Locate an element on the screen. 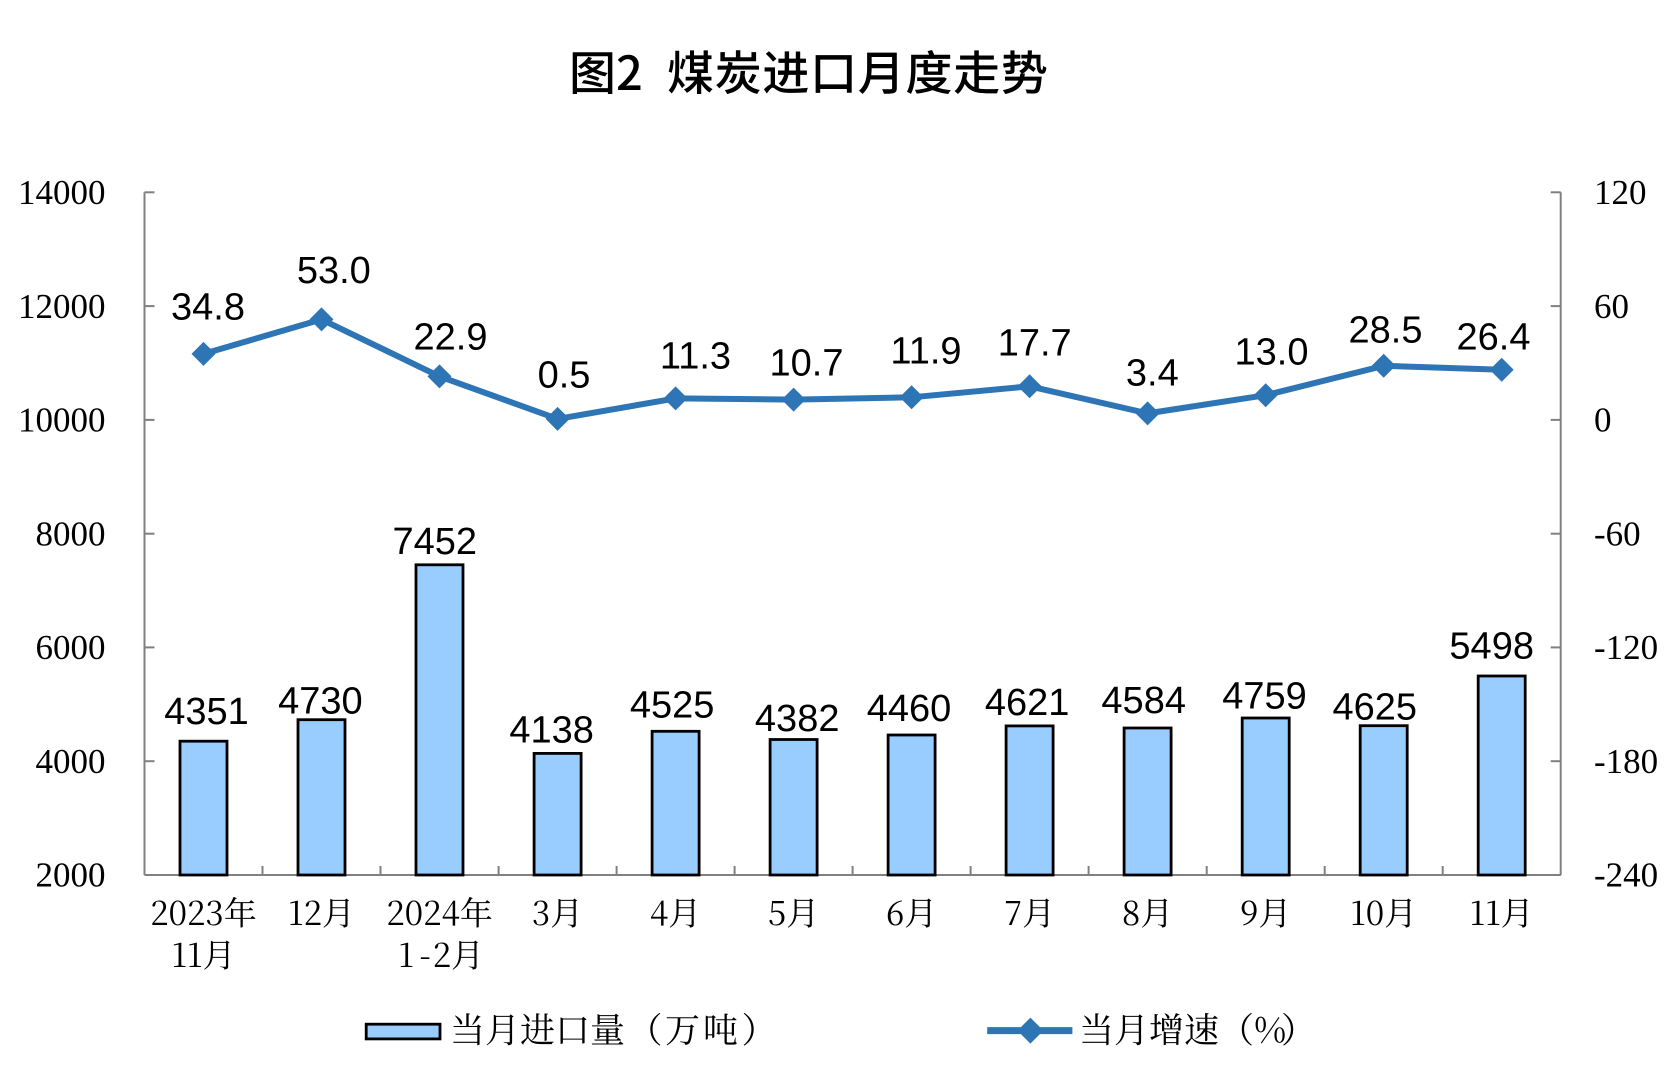 This screenshot has height=1088, width=1674. svg-text: 7452 is located at coordinates (435, 542).